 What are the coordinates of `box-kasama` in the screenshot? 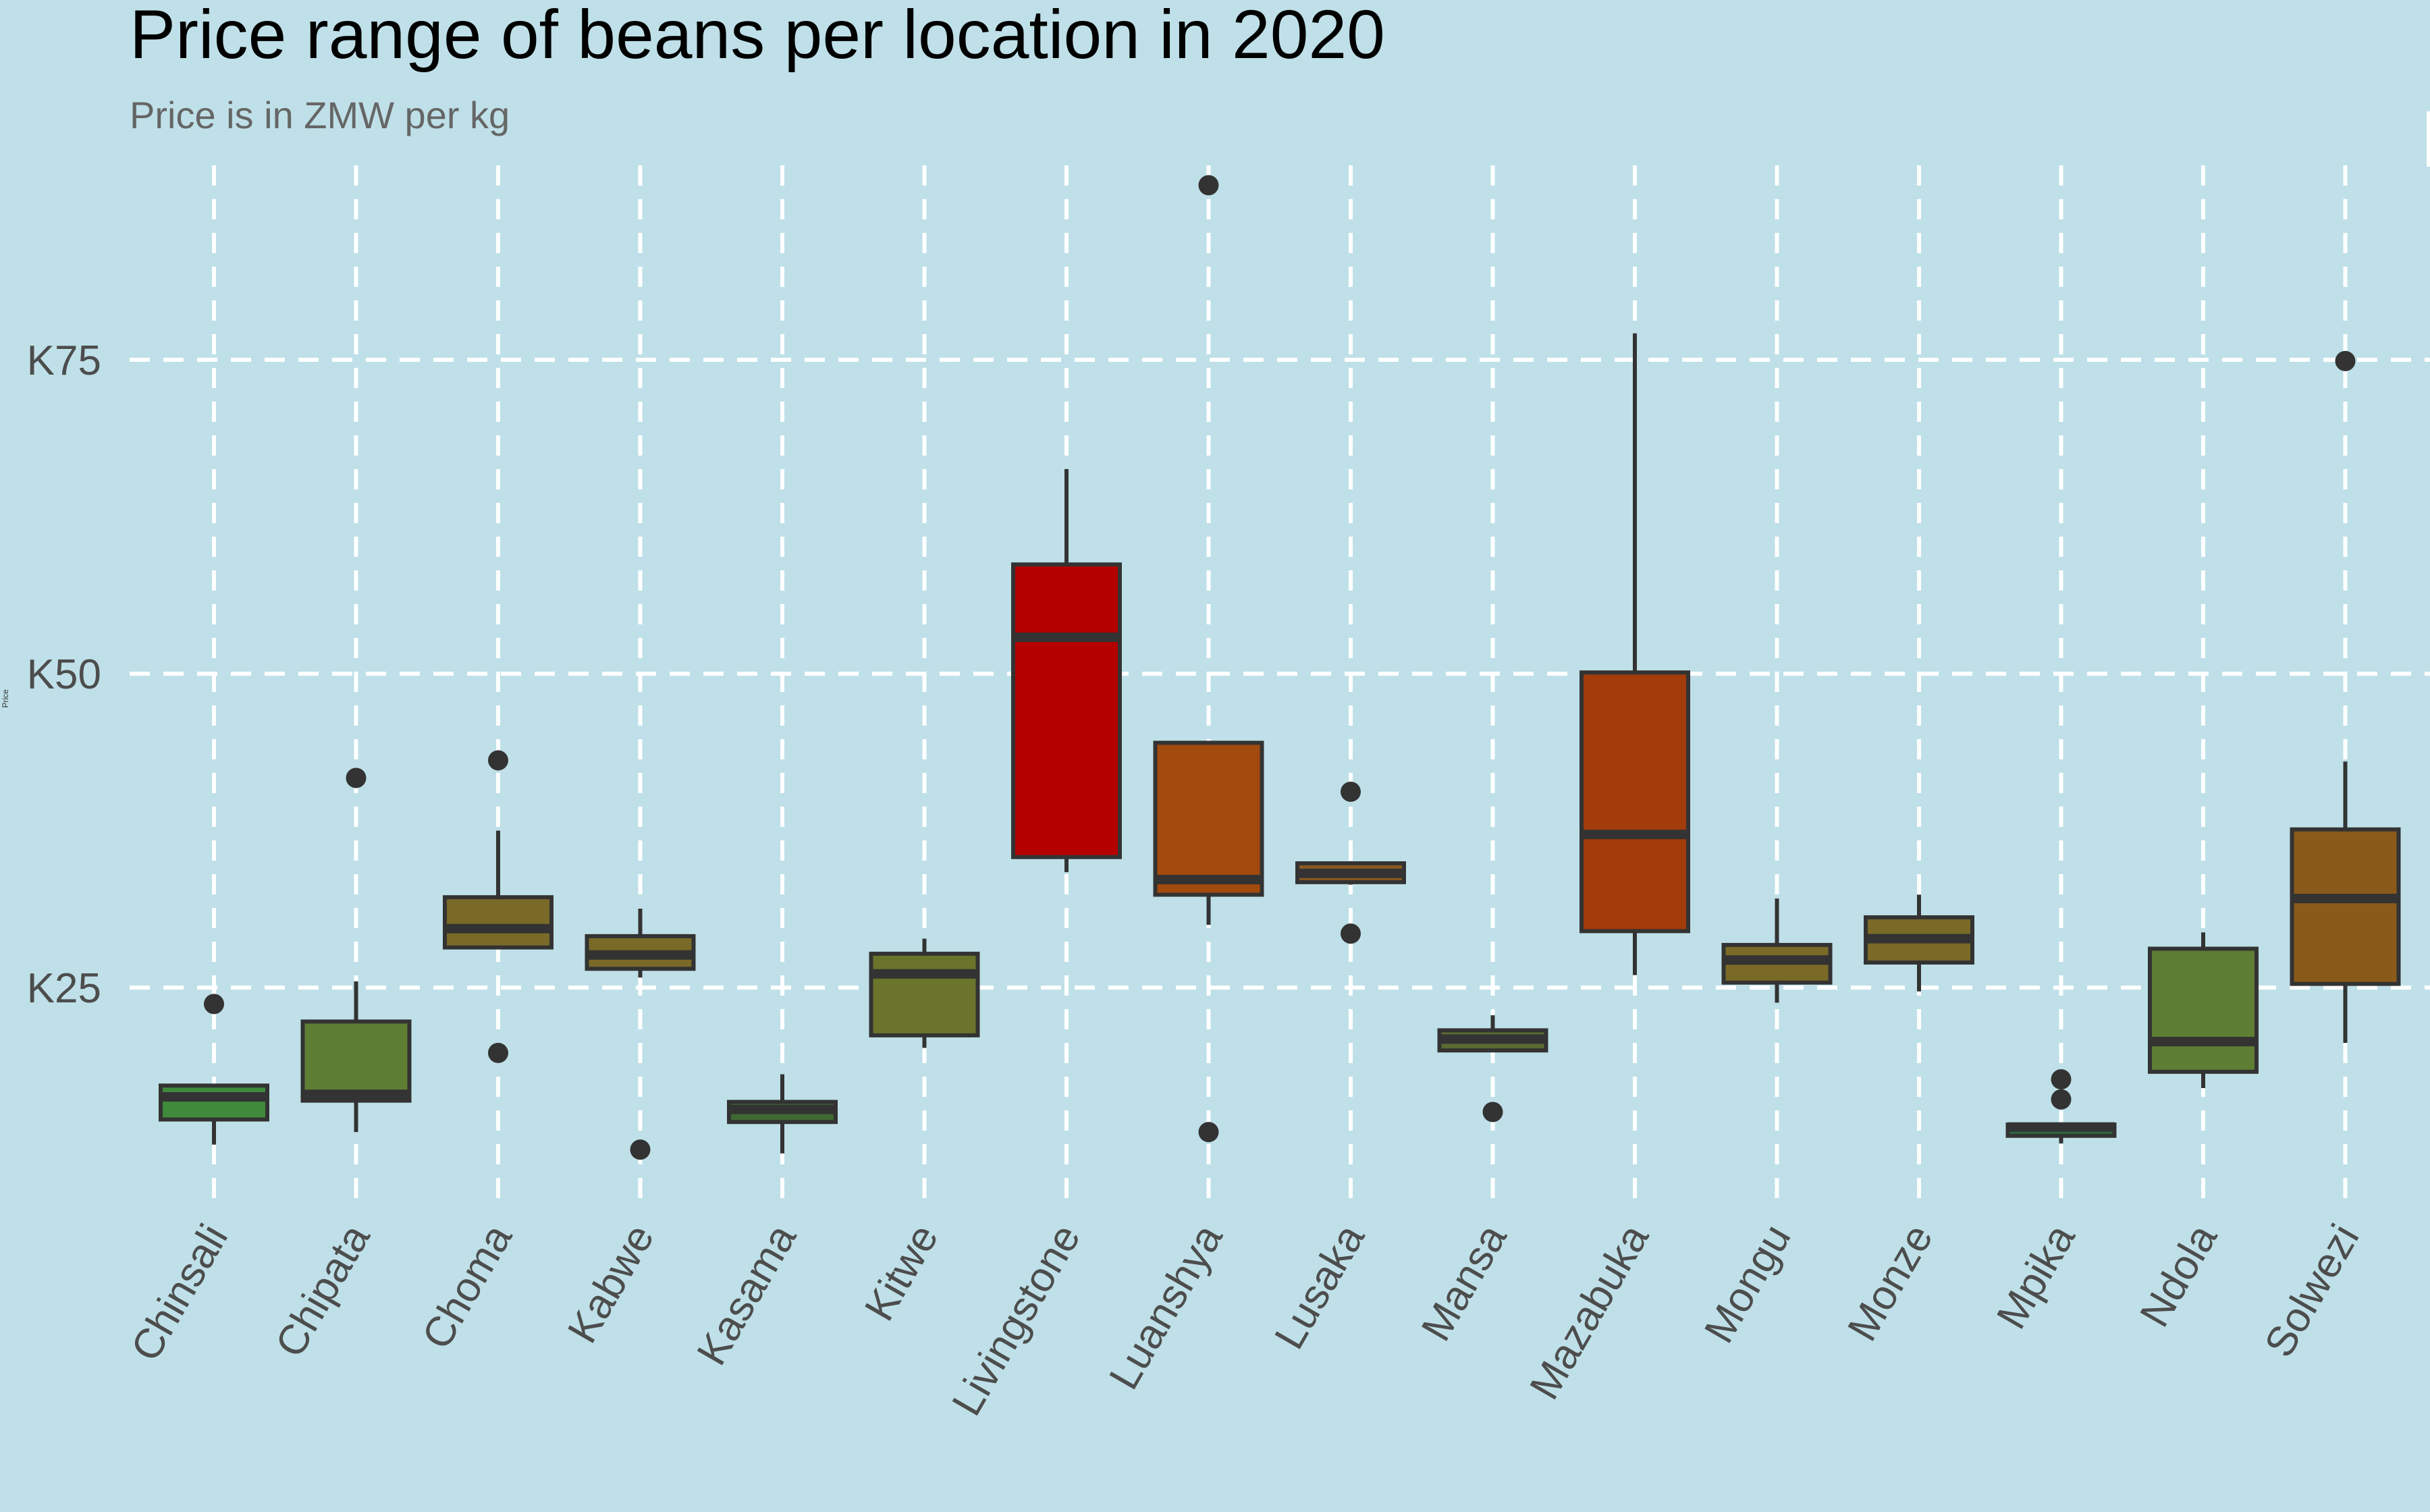 It's located at (782, 1114).